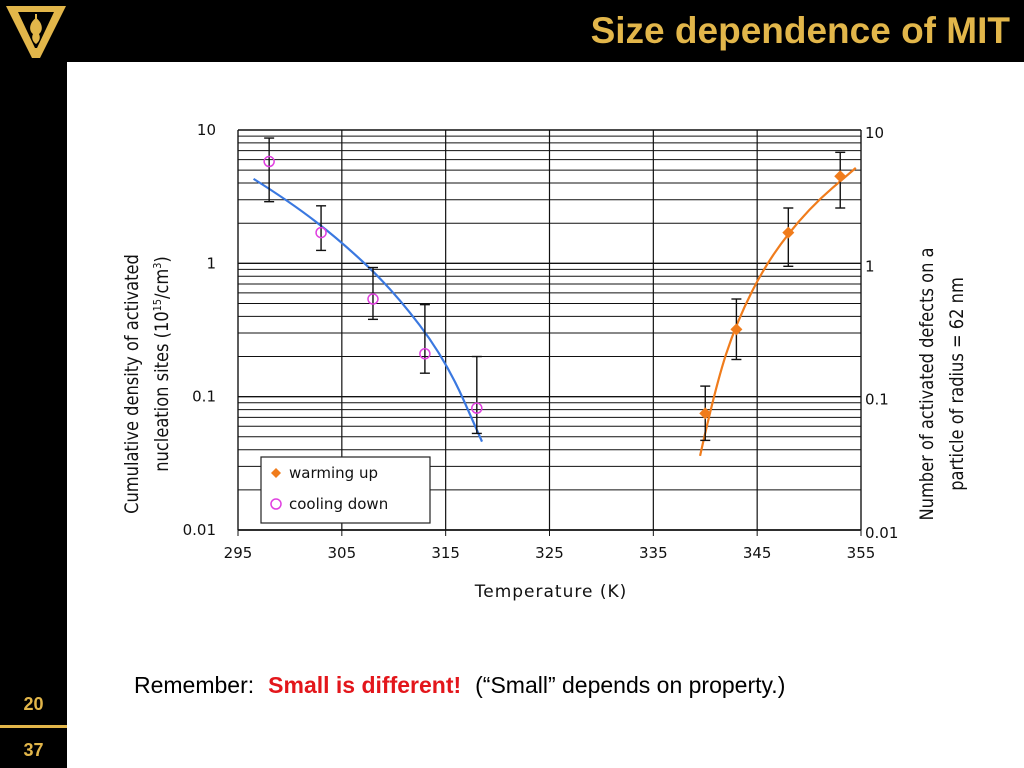  I want to click on legend-marker-cooling, so click(276, 504).